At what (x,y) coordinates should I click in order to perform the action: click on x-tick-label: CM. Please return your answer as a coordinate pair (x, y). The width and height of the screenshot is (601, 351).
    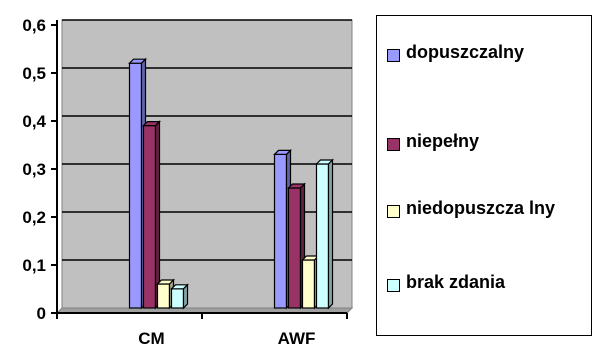
    Looking at the image, I should click on (151, 338).